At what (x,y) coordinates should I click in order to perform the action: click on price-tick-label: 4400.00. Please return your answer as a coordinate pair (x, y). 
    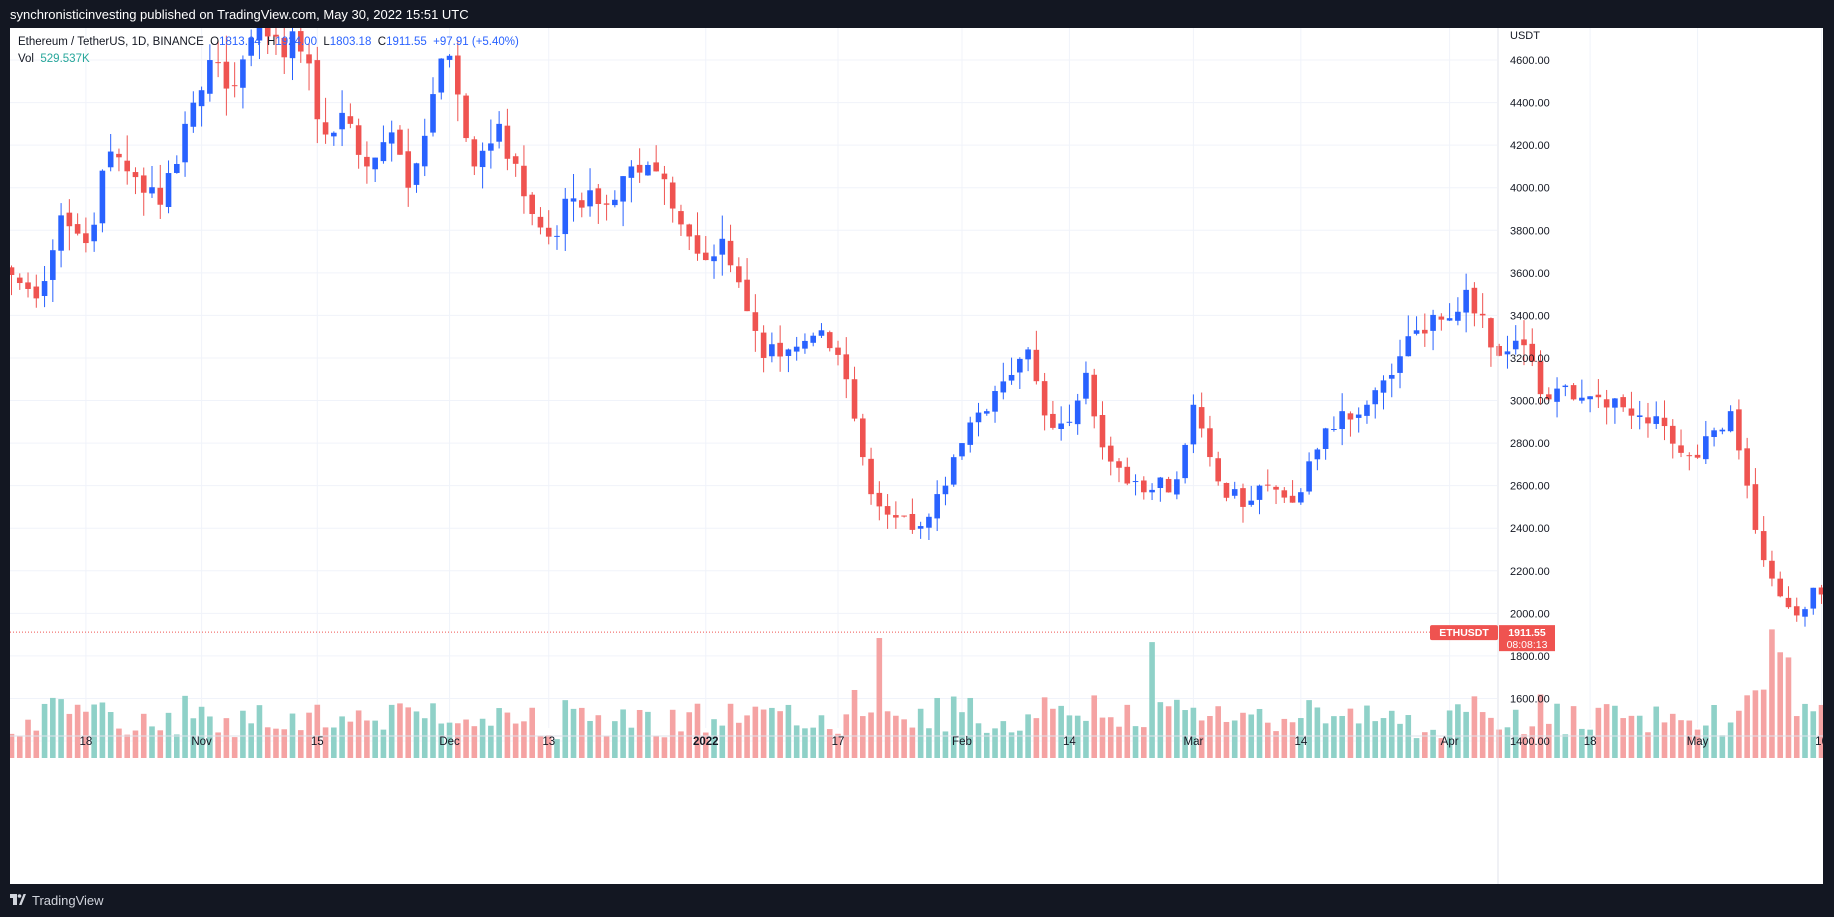
    Looking at the image, I should click on (1530, 104).